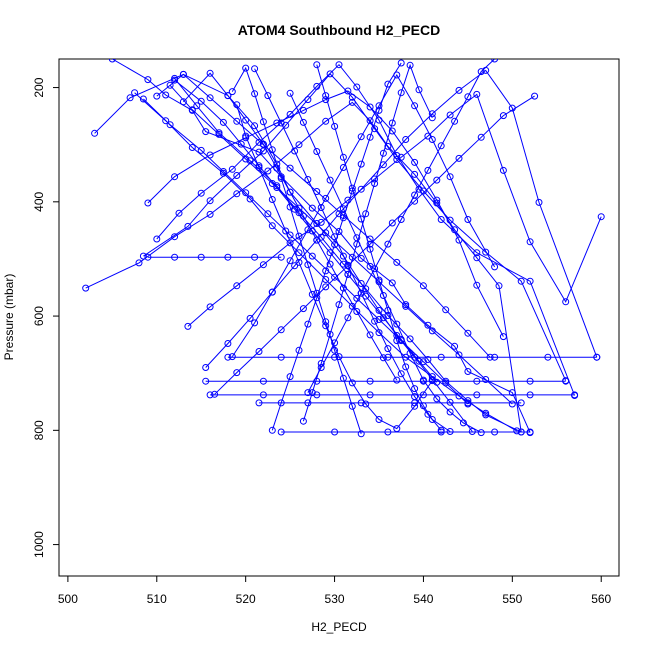 The height and width of the screenshot is (650, 650). What do you see at coordinates (157, 599) in the screenshot?
I see `x-tick-label: 510` at bounding box center [157, 599].